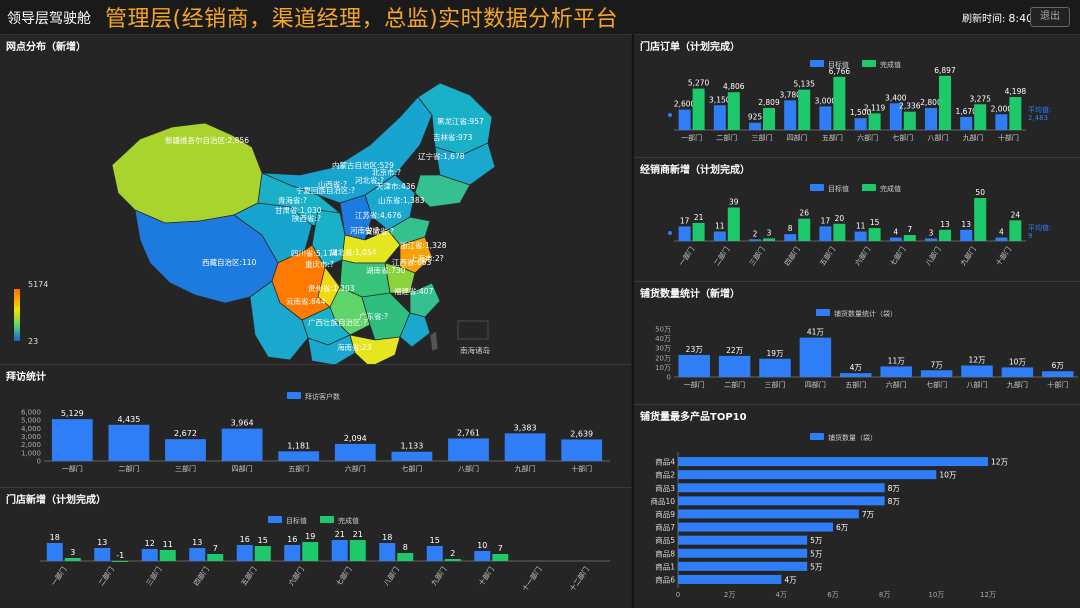 The height and width of the screenshot is (608, 1080). What do you see at coordinates (322, 396) in the screenshot?
I see `legend-series-label: 拜访客户数` at bounding box center [322, 396].